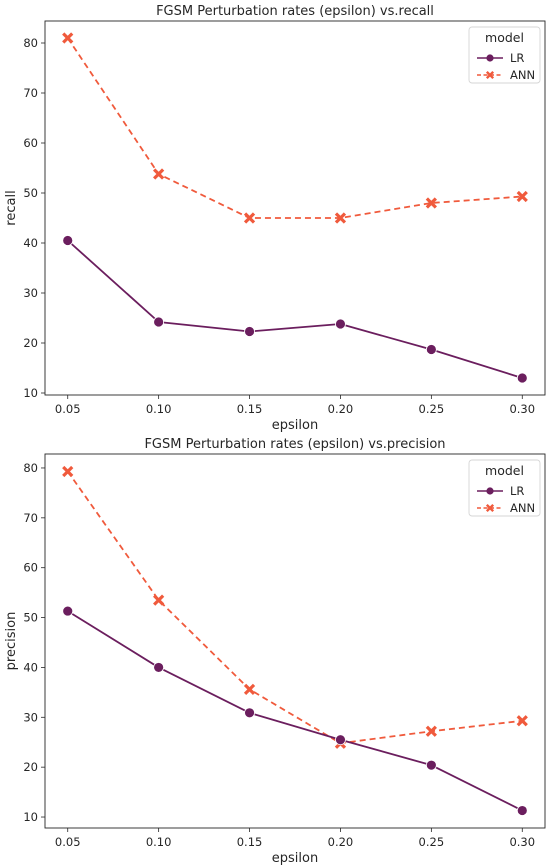 This screenshot has height=866, width=550. I want to click on precision-x-tick-label: 0.20, so click(341, 842).